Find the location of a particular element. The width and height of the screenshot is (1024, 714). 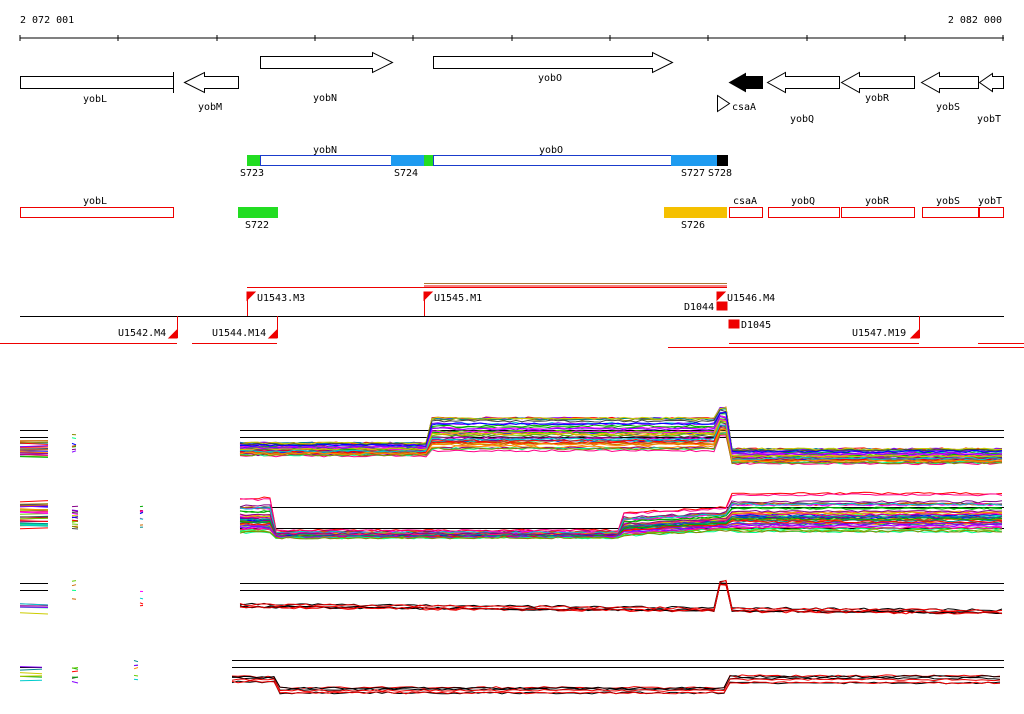

unit-U1546-marker is located at coordinates (721, 296).